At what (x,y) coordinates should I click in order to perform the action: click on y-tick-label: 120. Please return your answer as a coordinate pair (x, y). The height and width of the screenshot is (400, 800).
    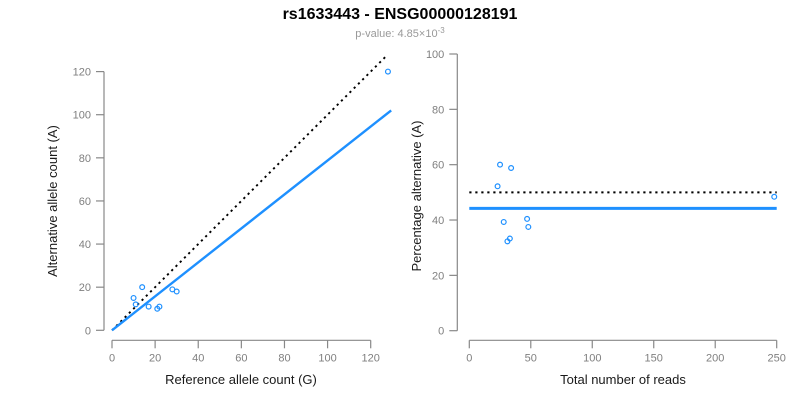
    Looking at the image, I should click on (82, 73).